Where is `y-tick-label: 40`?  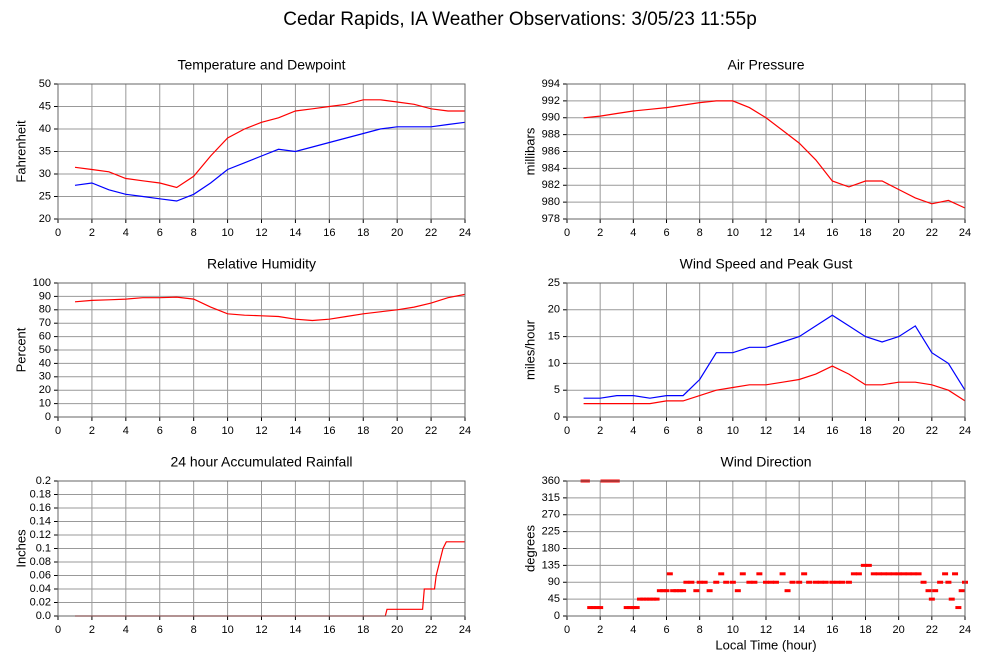
y-tick-label: 40 is located at coordinates (45, 129).